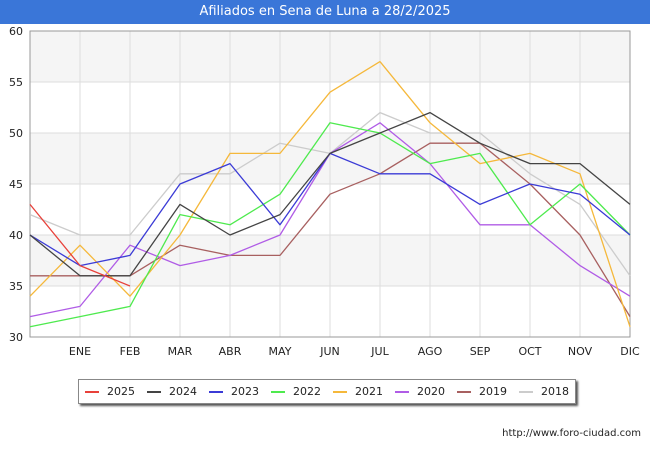 The width and height of the screenshot is (650, 450). Describe the element at coordinates (245, 391) in the screenshot. I see `legend-label: 2023` at that location.